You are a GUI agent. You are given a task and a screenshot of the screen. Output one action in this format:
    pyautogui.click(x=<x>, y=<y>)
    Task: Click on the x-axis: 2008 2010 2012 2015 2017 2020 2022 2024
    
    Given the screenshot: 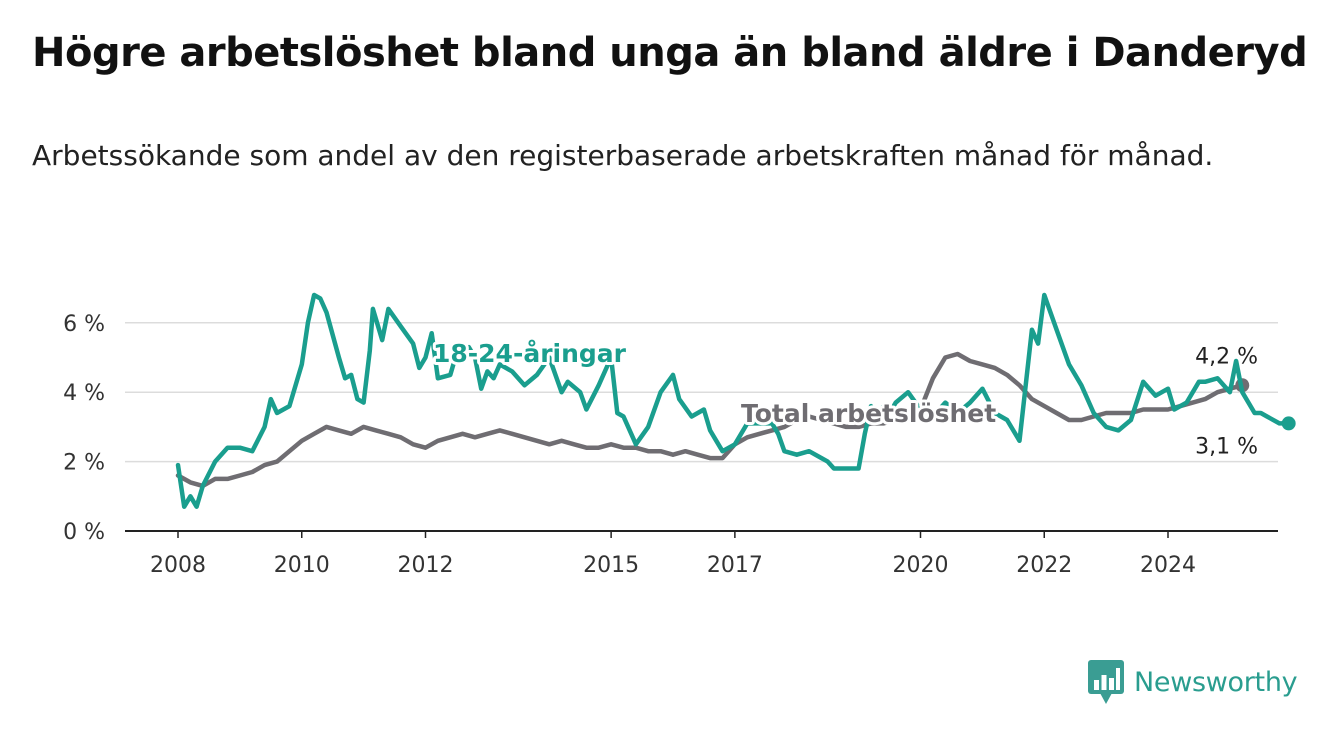 What is the action you would take?
    pyautogui.click(x=701, y=554)
    